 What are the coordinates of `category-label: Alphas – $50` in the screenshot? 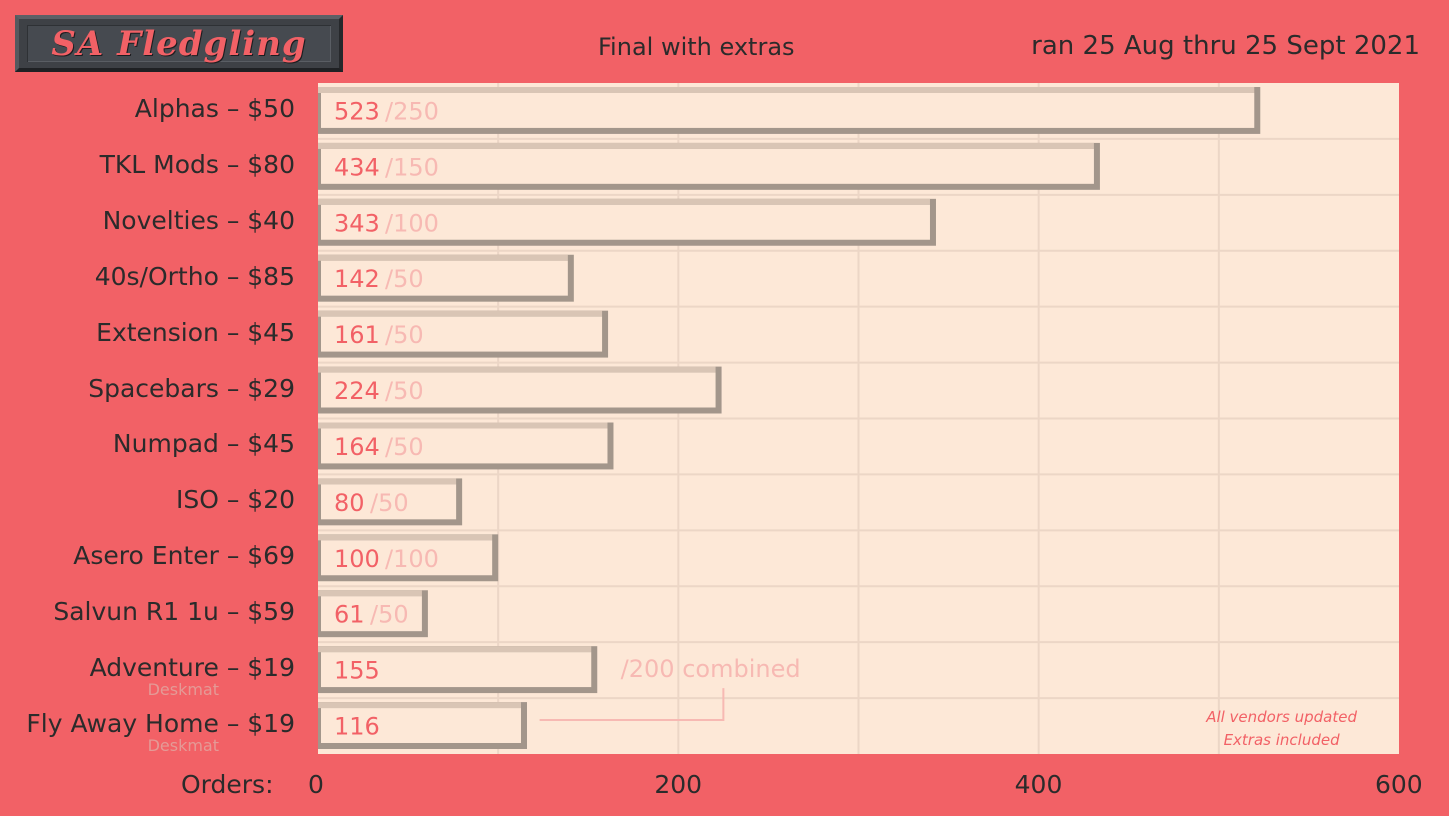 It's located at (214, 108).